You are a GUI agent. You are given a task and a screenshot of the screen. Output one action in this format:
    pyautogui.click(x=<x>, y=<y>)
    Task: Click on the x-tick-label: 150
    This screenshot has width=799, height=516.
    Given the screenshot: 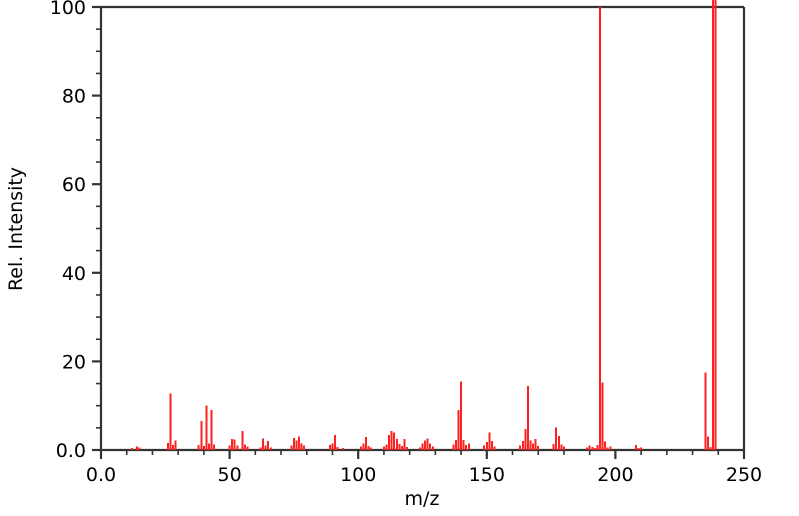 What is the action you would take?
    pyautogui.click(x=487, y=475)
    